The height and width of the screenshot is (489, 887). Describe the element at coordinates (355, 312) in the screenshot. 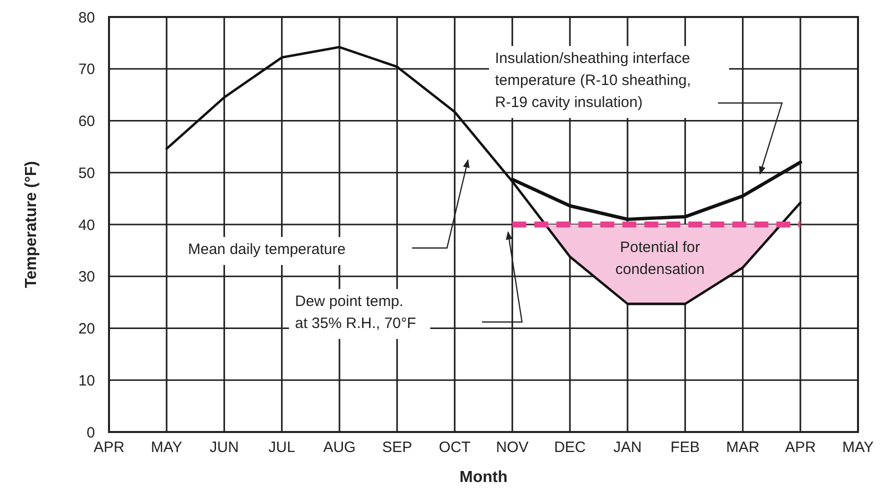

I see `annotation: Dew point temp. at 35% R.H., 70°F` at that location.